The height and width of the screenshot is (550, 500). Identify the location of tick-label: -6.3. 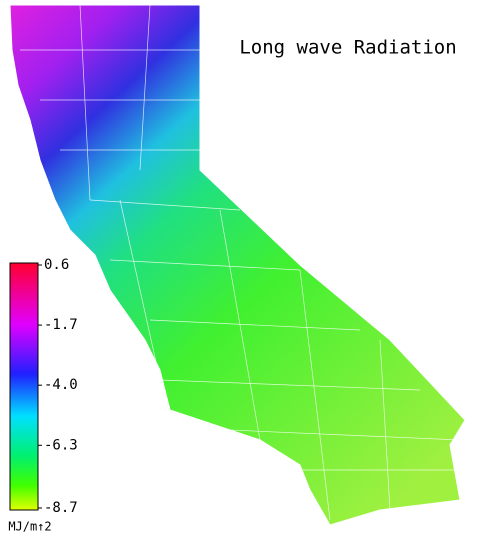
(61, 445).